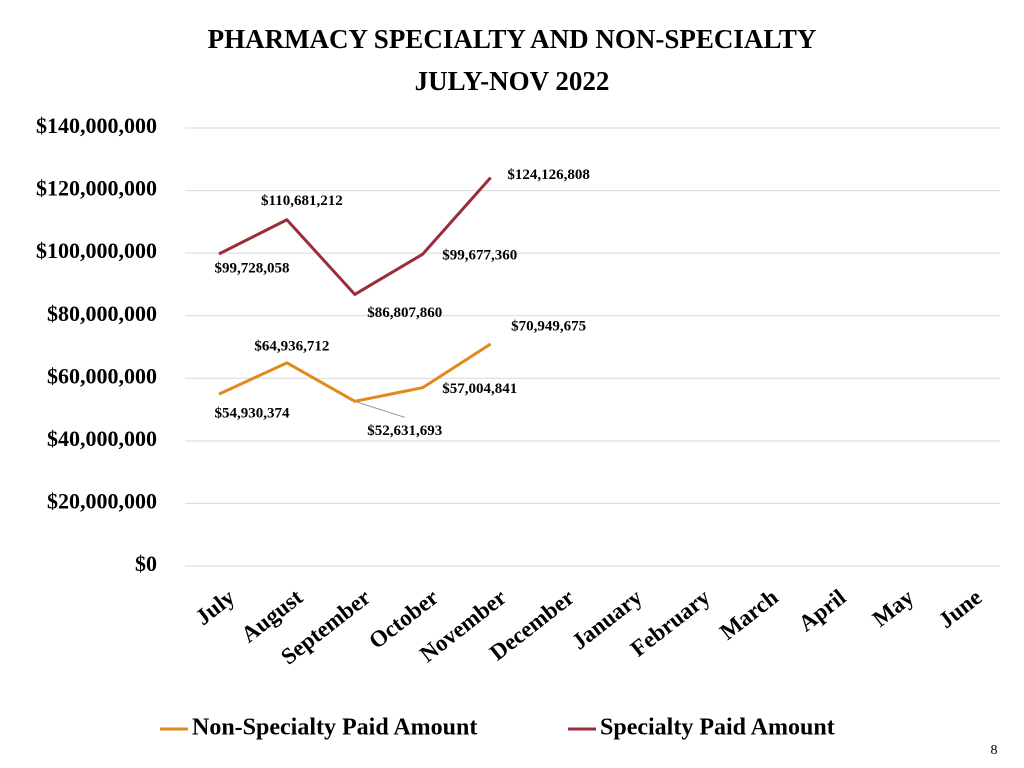 The image size is (1024, 768). Describe the element at coordinates (102, 500) in the screenshot. I see `y-tick-label: $20,000,000` at that location.